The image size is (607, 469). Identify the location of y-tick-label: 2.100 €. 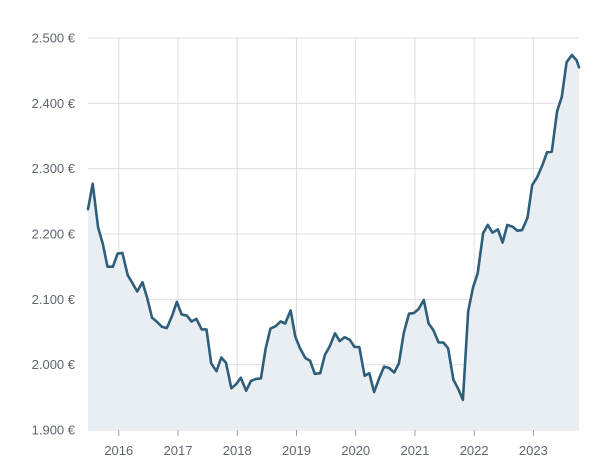
(54, 299).